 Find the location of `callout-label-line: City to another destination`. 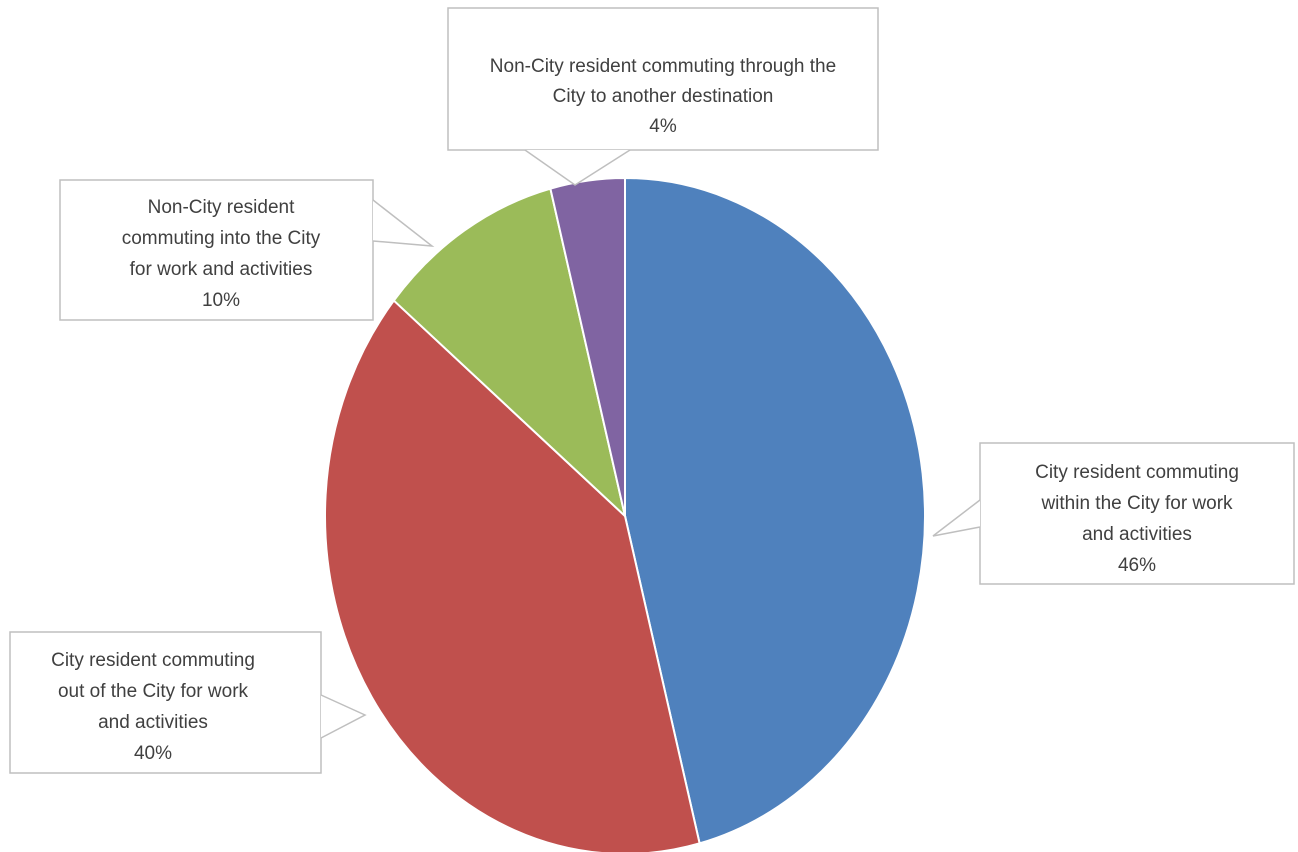

callout-label-line: City to another destination is located at coordinates (663, 96).